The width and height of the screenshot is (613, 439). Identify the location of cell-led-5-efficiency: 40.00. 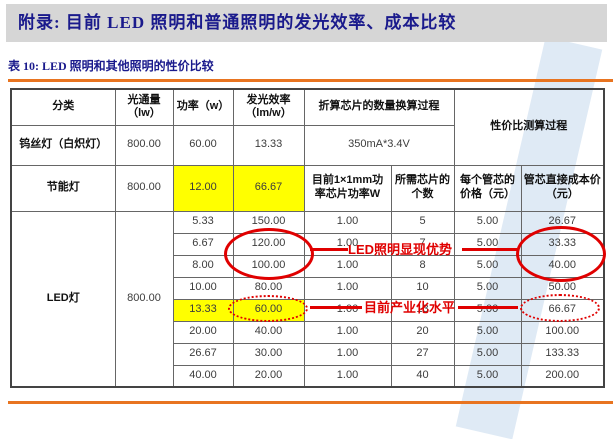
(268, 332).